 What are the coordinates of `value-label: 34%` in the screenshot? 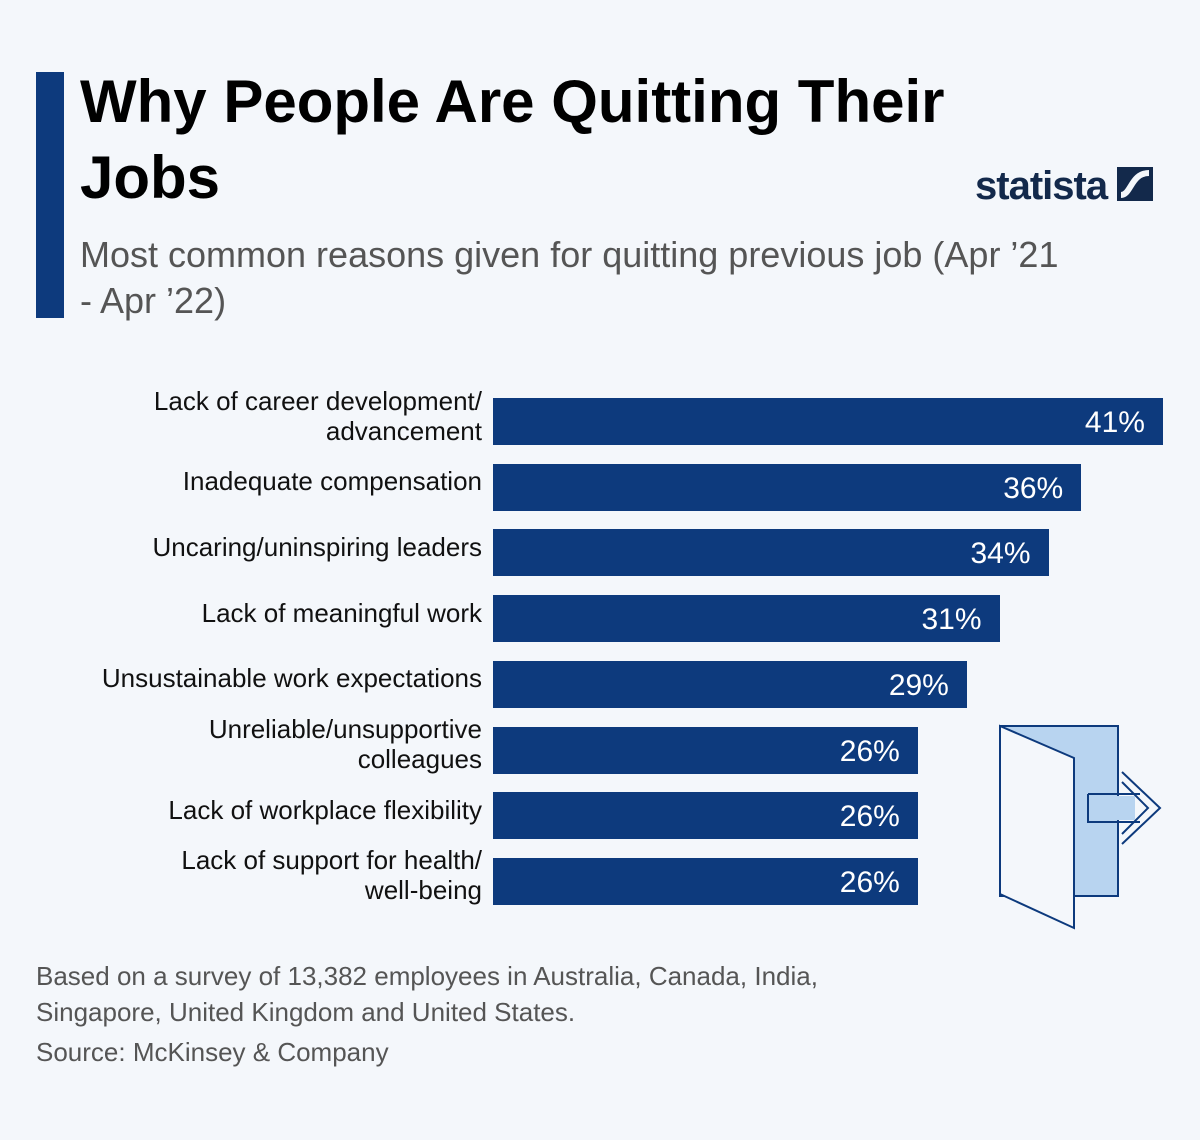 It's located at (1000, 554).